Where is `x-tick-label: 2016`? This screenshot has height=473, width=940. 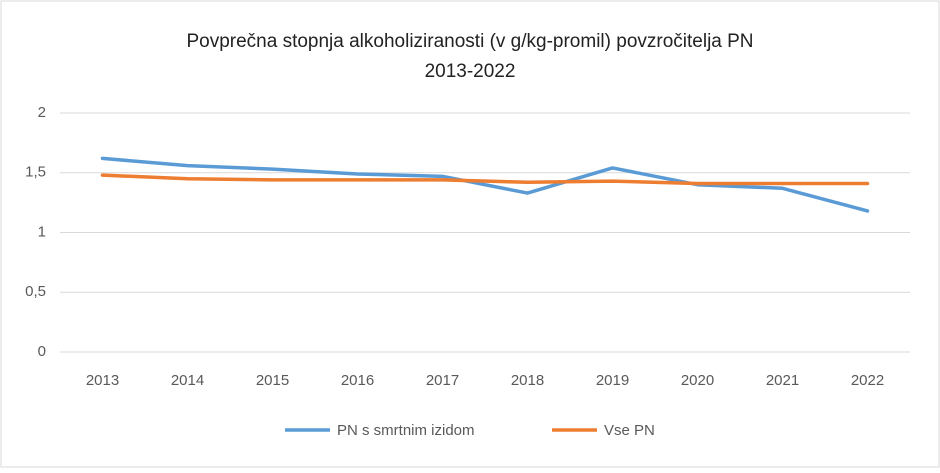 x-tick-label: 2016 is located at coordinates (357, 380).